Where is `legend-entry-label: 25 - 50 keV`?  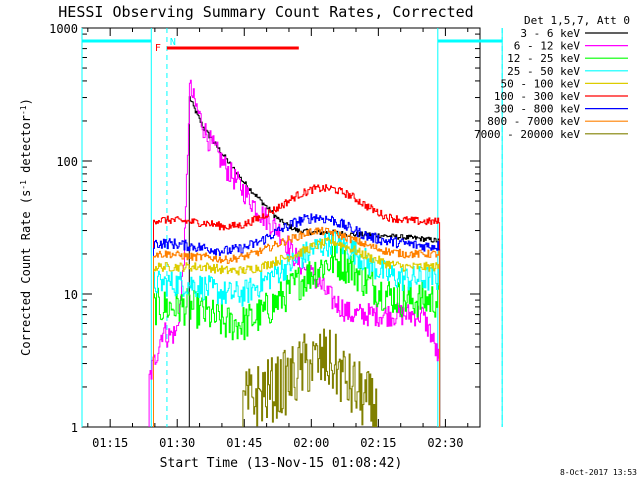 legend-entry-label: 25 - 50 keV is located at coordinates (543, 71).